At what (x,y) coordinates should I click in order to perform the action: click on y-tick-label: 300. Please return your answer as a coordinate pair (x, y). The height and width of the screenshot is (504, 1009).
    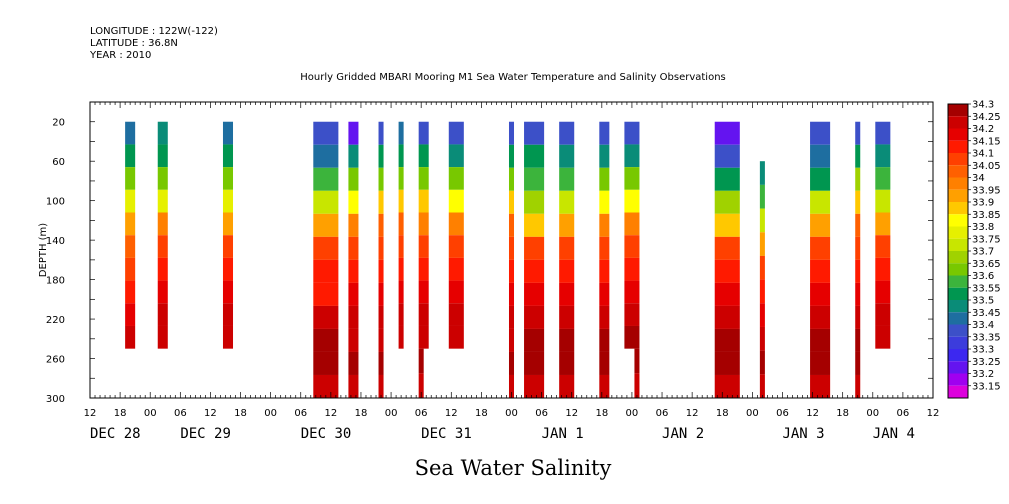
    Looking at the image, I should click on (55, 399).